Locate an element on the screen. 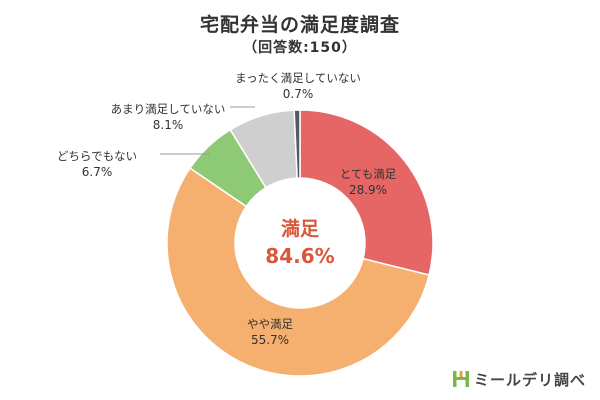 This screenshot has width=600, height=400. slice-value-1: 28.9% is located at coordinates (368, 190).